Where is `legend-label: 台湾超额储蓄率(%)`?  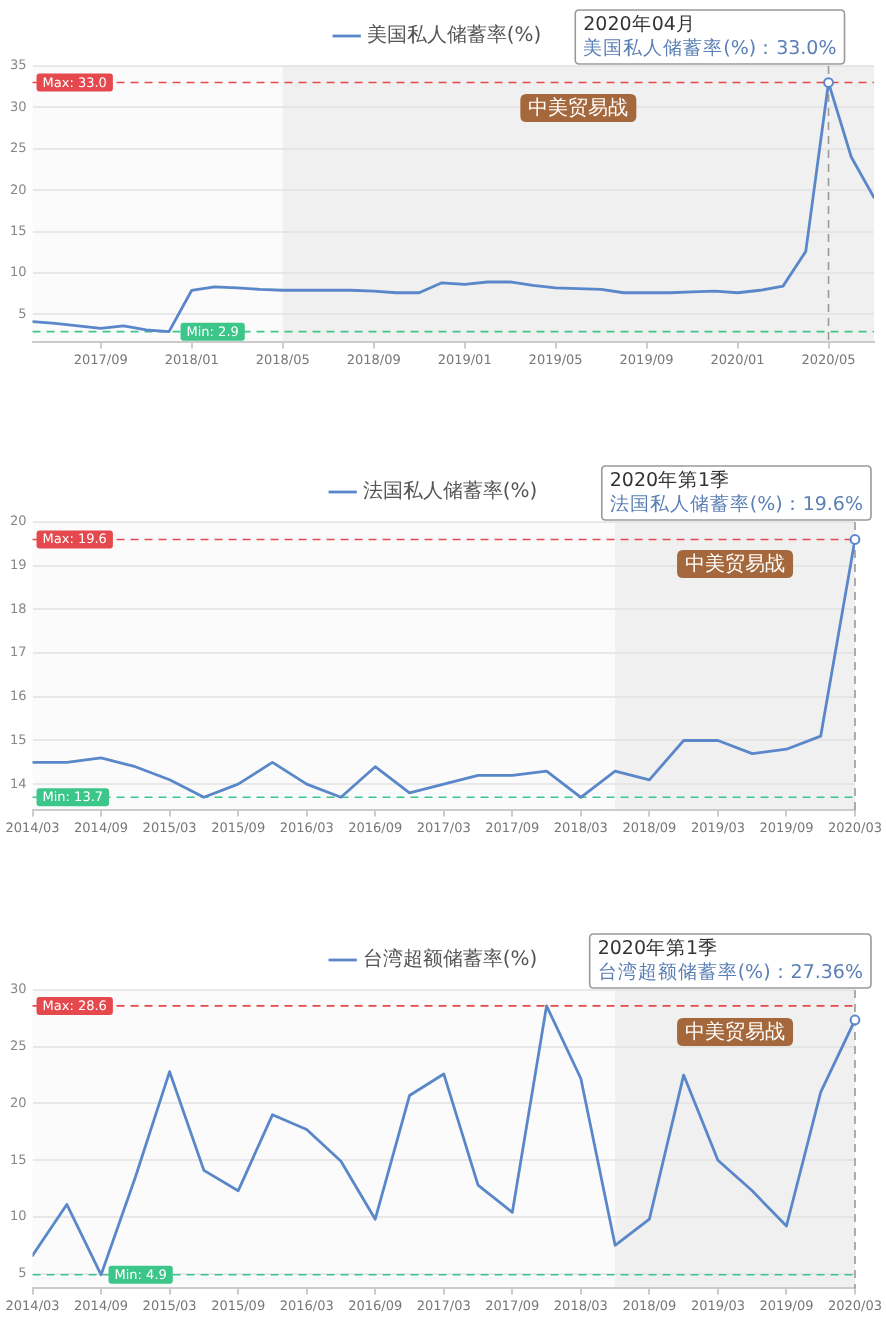 legend-label: 台湾超额储蓄率(%) is located at coordinates (450, 959).